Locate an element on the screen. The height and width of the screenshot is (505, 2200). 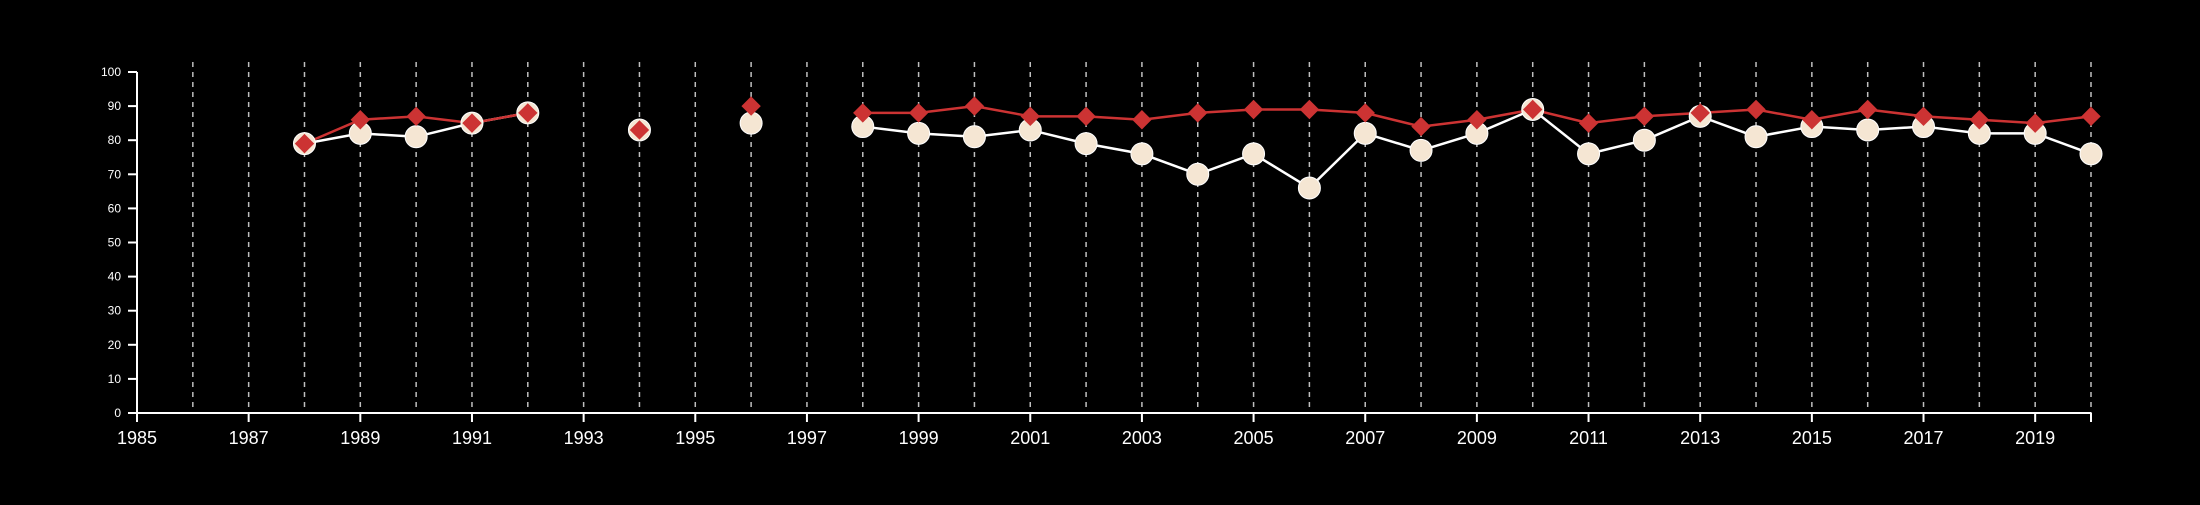
y-tick-label: 10 is located at coordinates (115, 379).